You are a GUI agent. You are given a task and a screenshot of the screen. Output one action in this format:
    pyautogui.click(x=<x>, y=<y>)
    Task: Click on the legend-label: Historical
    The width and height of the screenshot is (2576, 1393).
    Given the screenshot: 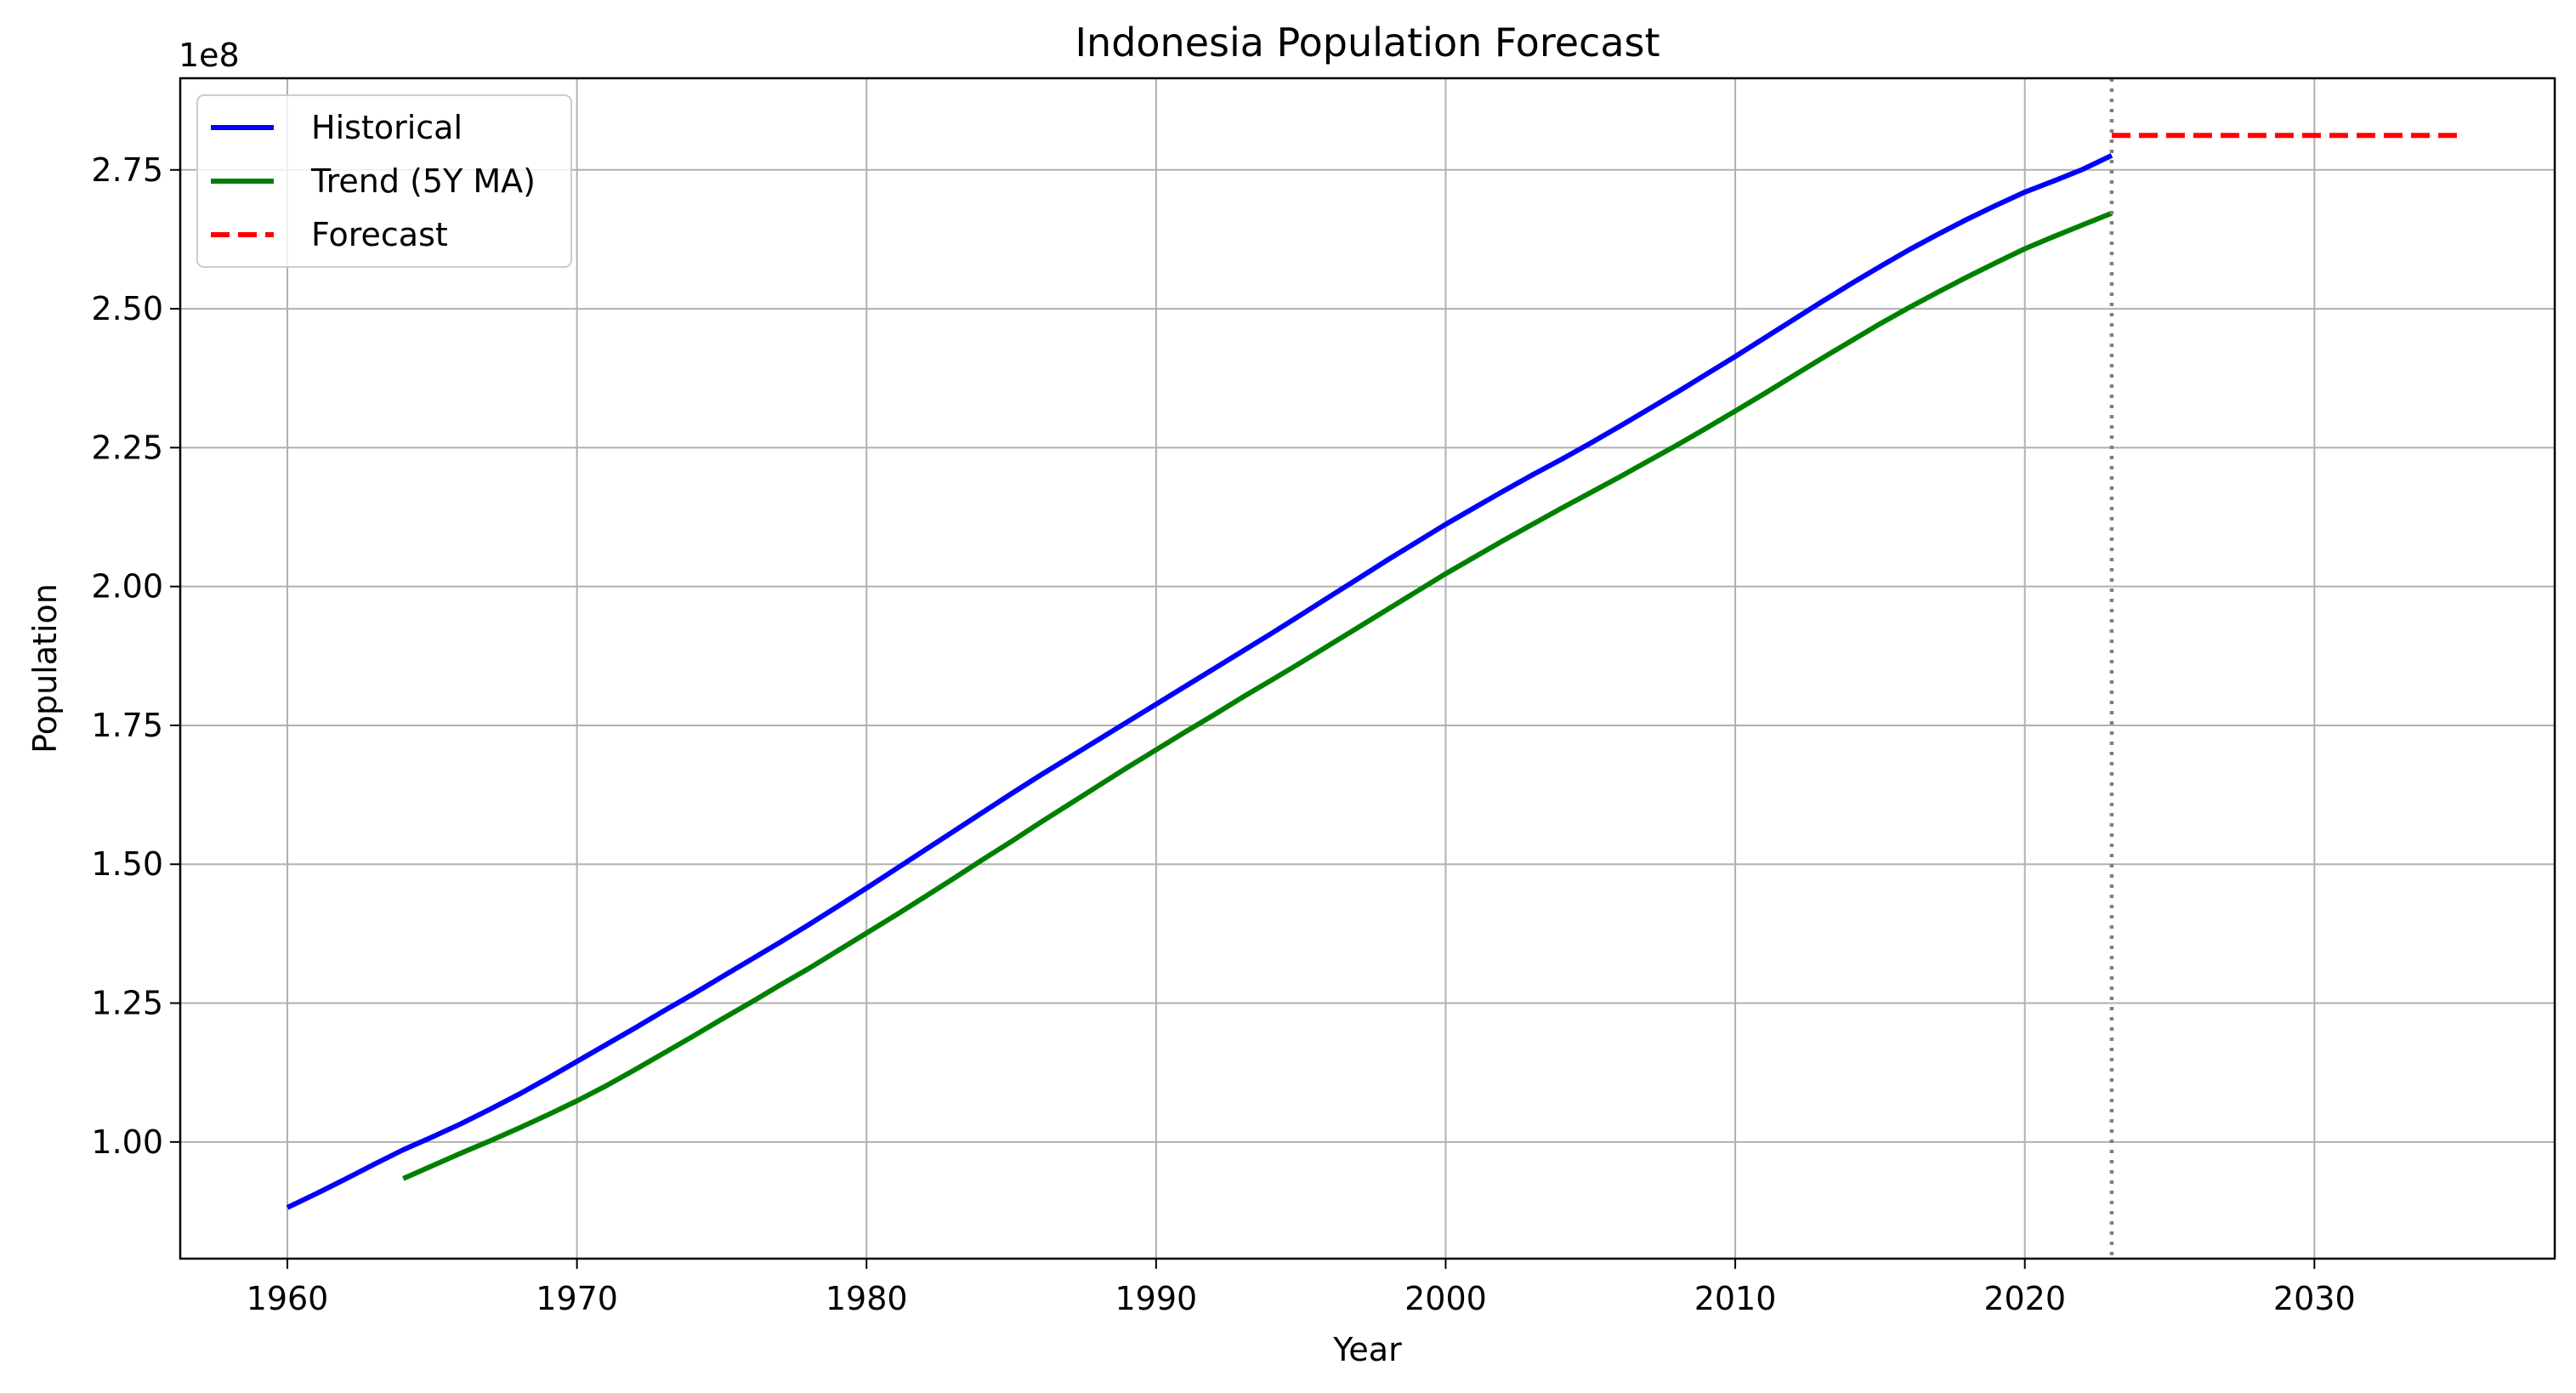 What is the action you would take?
    pyautogui.click(x=387, y=127)
    